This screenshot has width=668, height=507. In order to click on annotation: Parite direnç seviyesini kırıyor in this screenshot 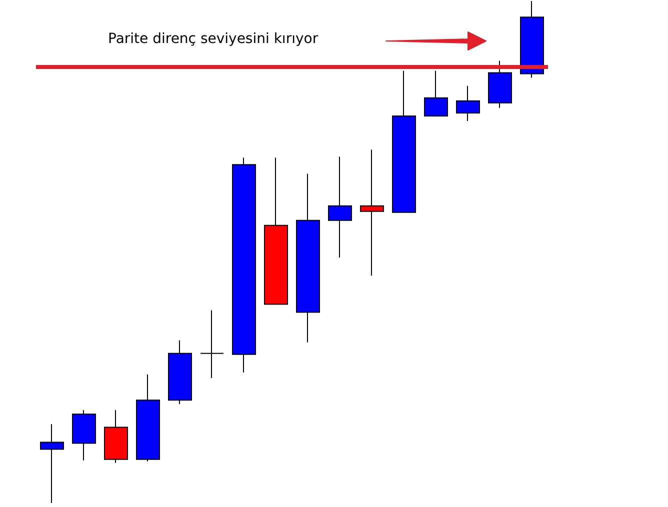, I will do `click(213, 39)`.